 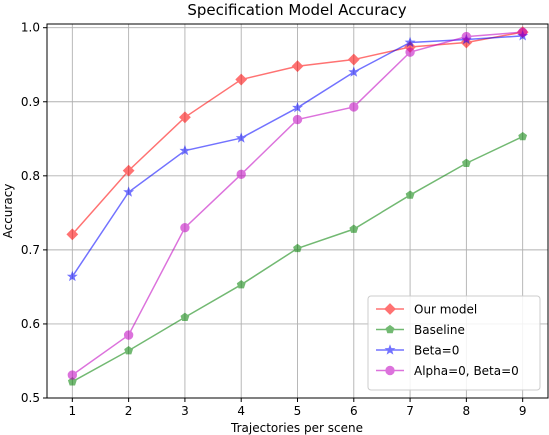 What do you see at coordinates (129, 411) in the screenshot?
I see `x-tick-label: 2` at bounding box center [129, 411].